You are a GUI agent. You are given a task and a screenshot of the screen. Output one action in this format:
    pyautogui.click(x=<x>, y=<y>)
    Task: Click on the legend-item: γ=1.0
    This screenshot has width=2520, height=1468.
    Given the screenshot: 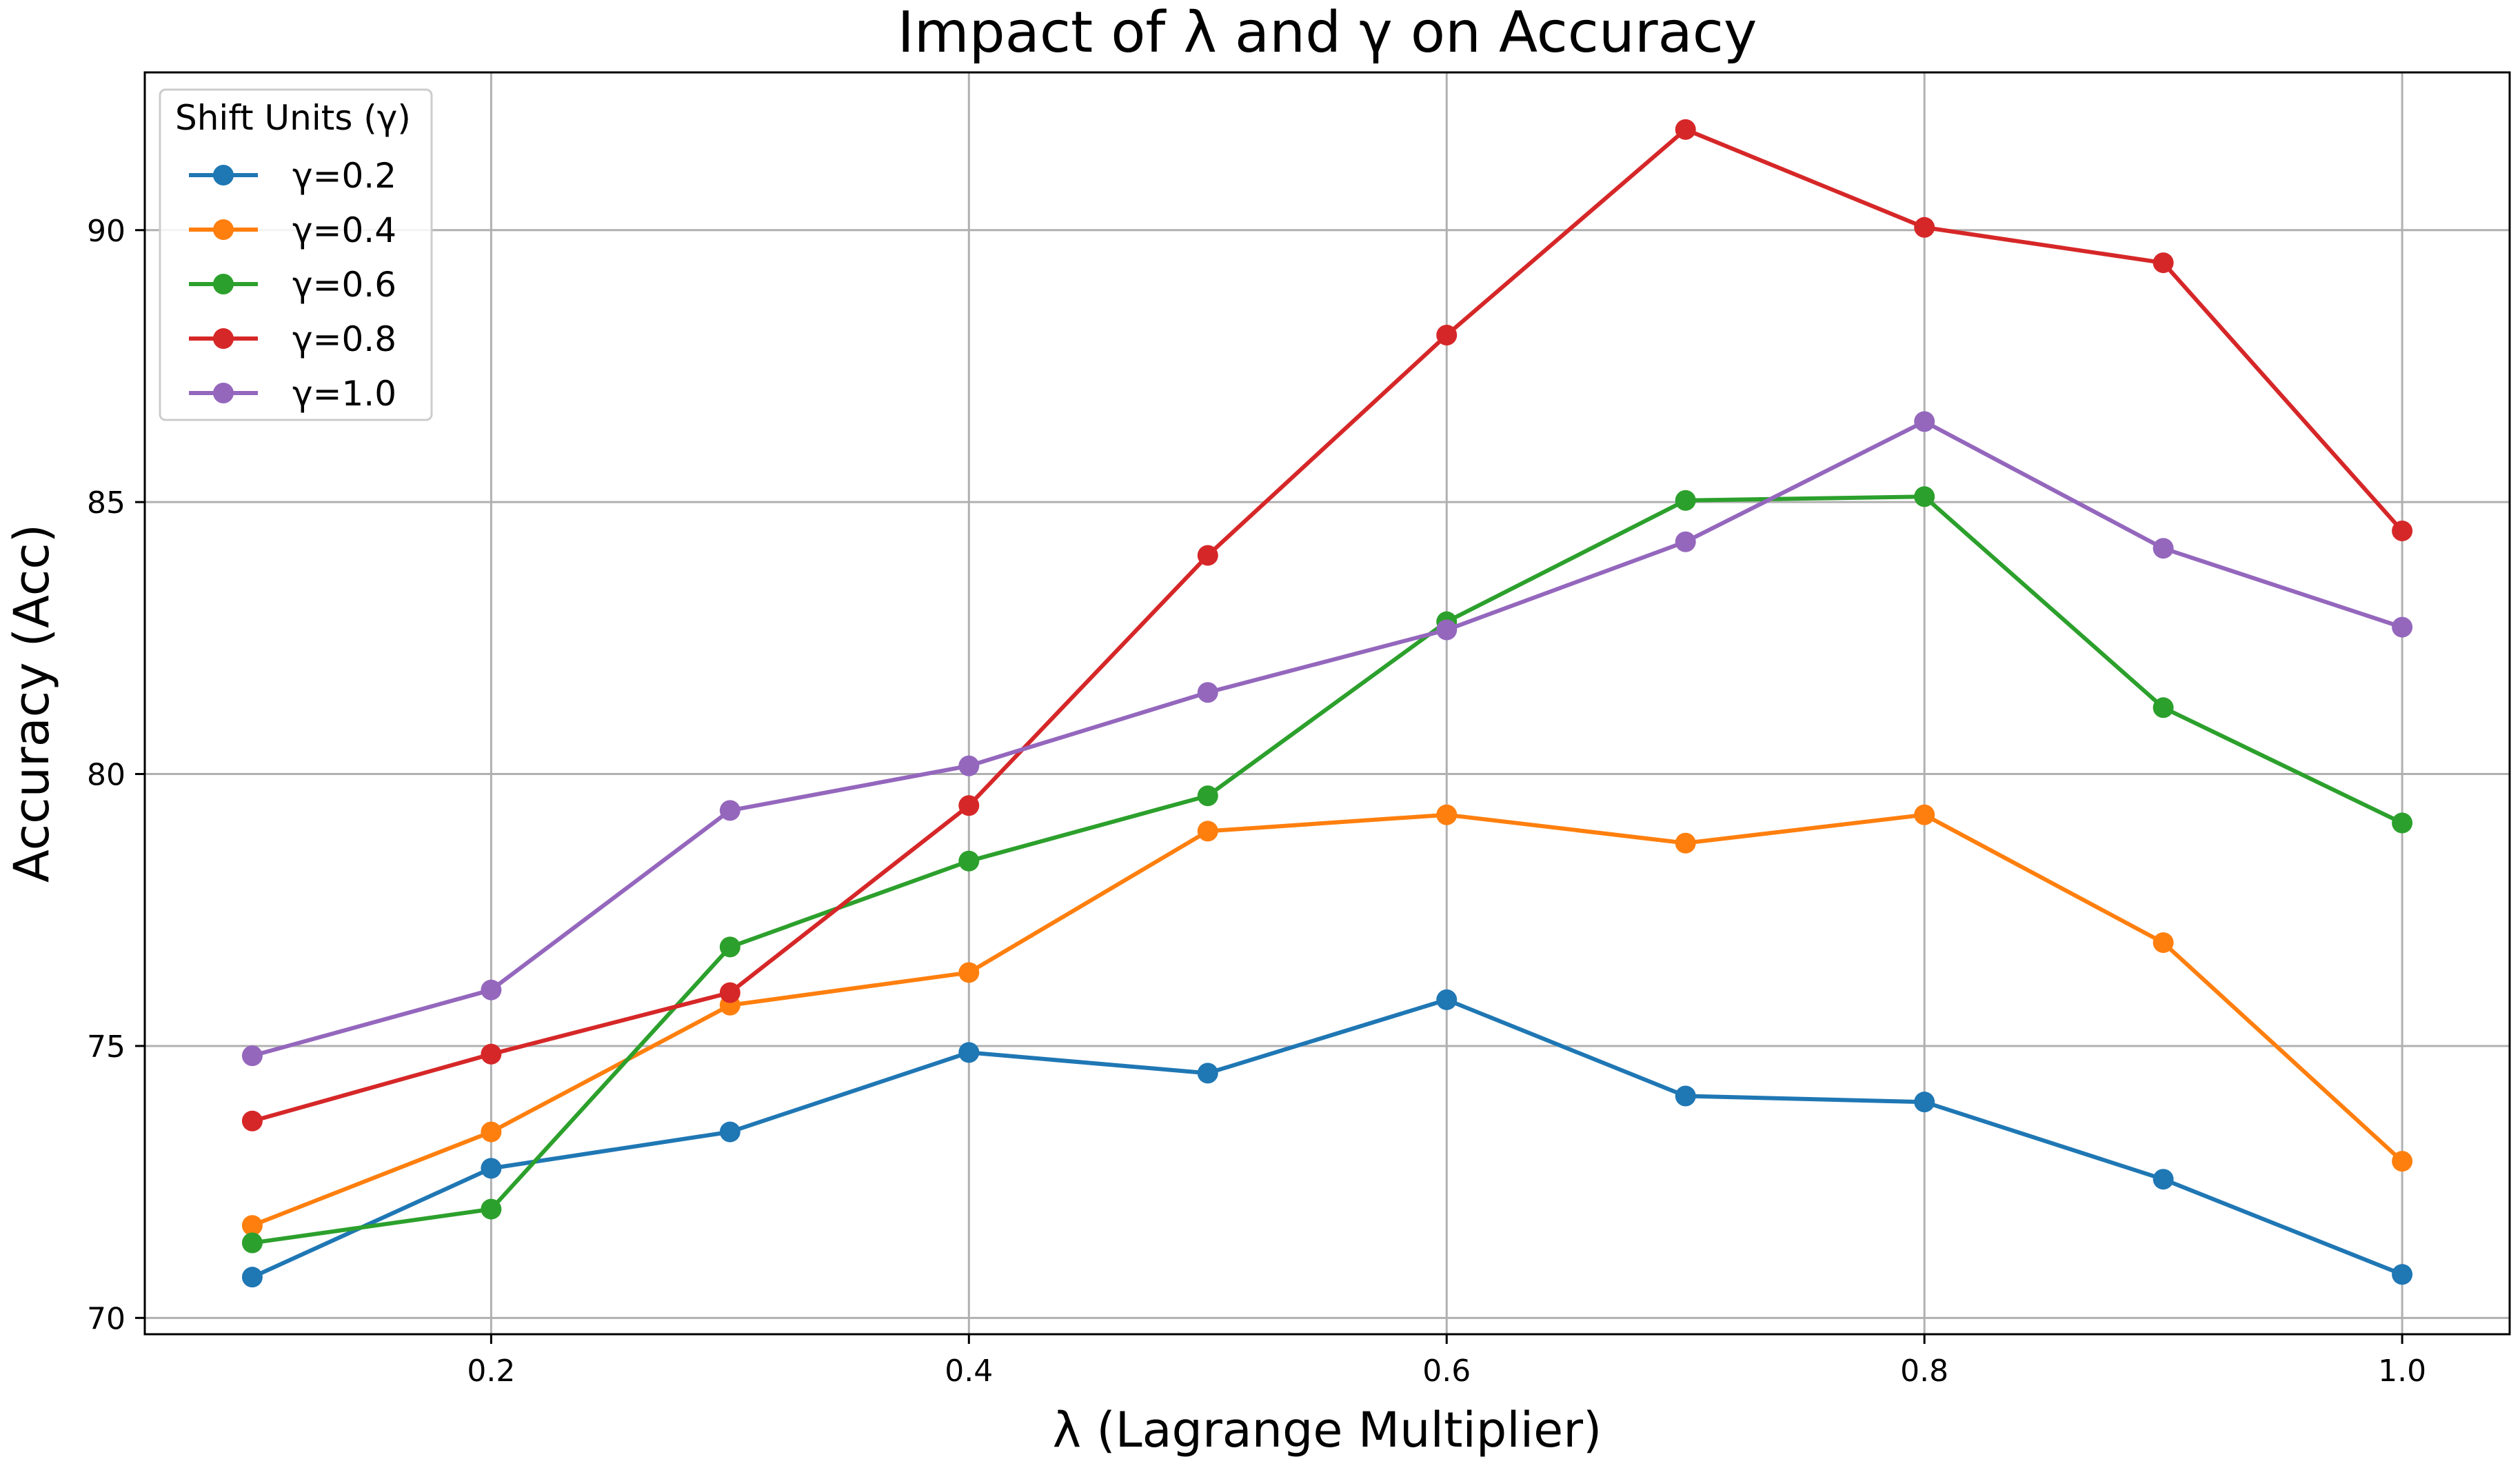 What is the action you would take?
    pyautogui.click(x=292, y=394)
    